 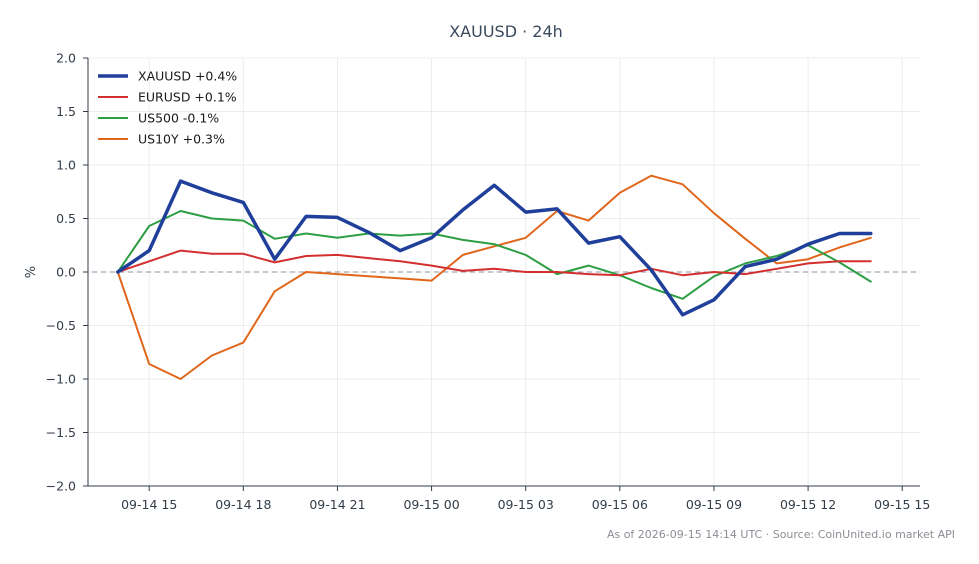 What do you see at coordinates (187, 76) in the screenshot?
I see `legend-entry: XAUUSD +0.4%` at bounding box center [187, 76].